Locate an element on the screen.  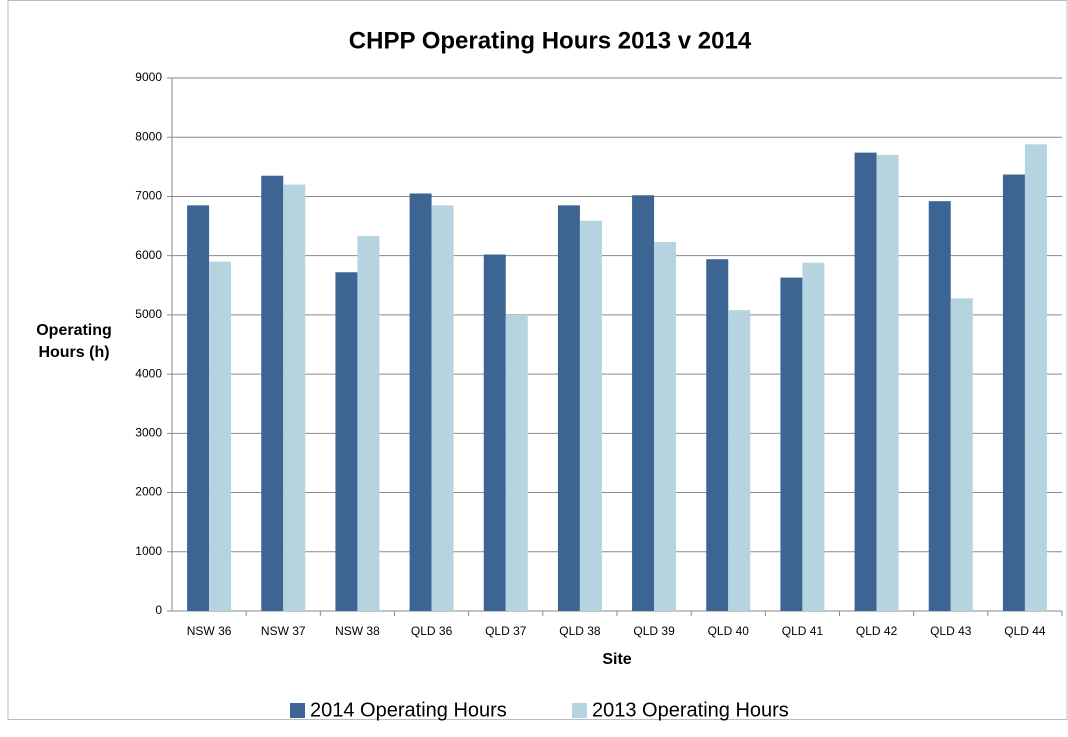
chart-title: CHPP Operating Hours 2013 v 2014 is located at coordinates (550, 40).